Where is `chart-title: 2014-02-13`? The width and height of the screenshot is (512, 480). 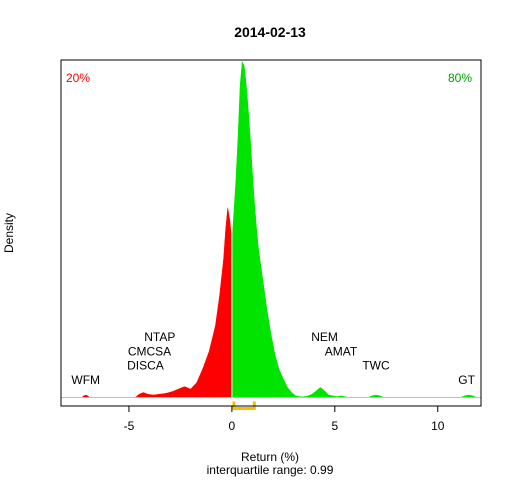
chart-title: 2014-02-13 is located at coordinates (270, 32).